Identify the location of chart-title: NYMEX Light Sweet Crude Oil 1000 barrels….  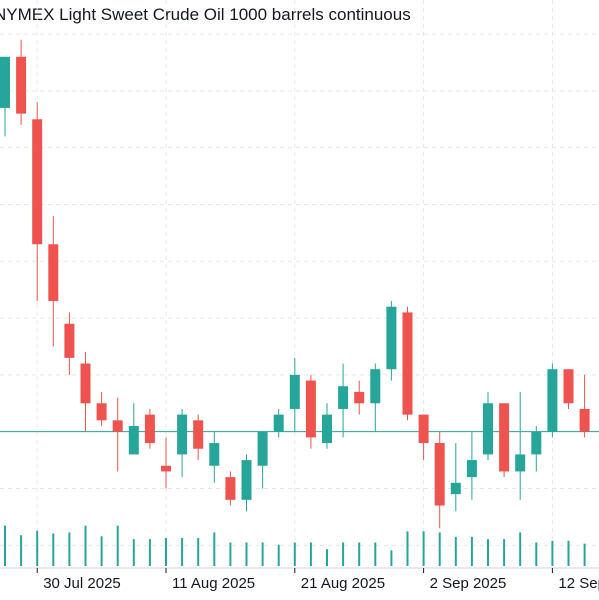
(205, 14).